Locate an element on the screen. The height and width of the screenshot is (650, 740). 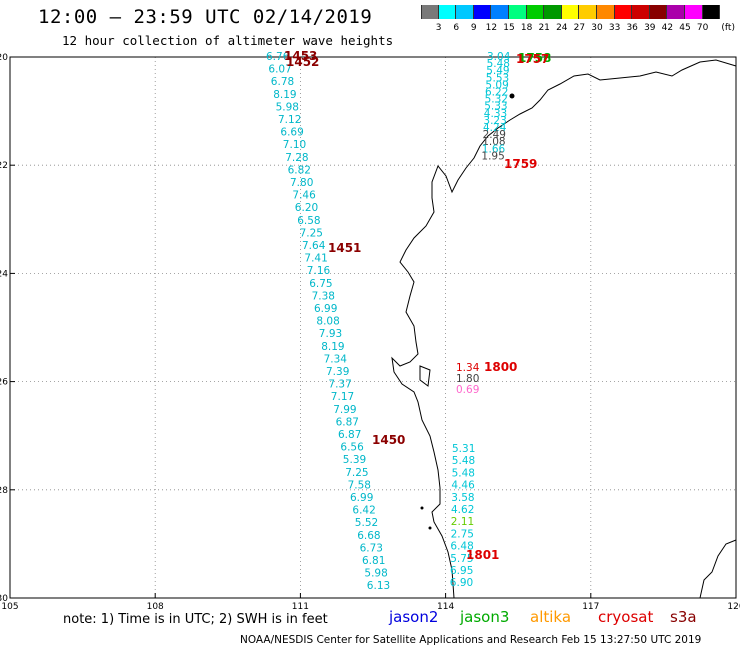
wave-height-label: 3.23 is located at coordinates (494, 121).